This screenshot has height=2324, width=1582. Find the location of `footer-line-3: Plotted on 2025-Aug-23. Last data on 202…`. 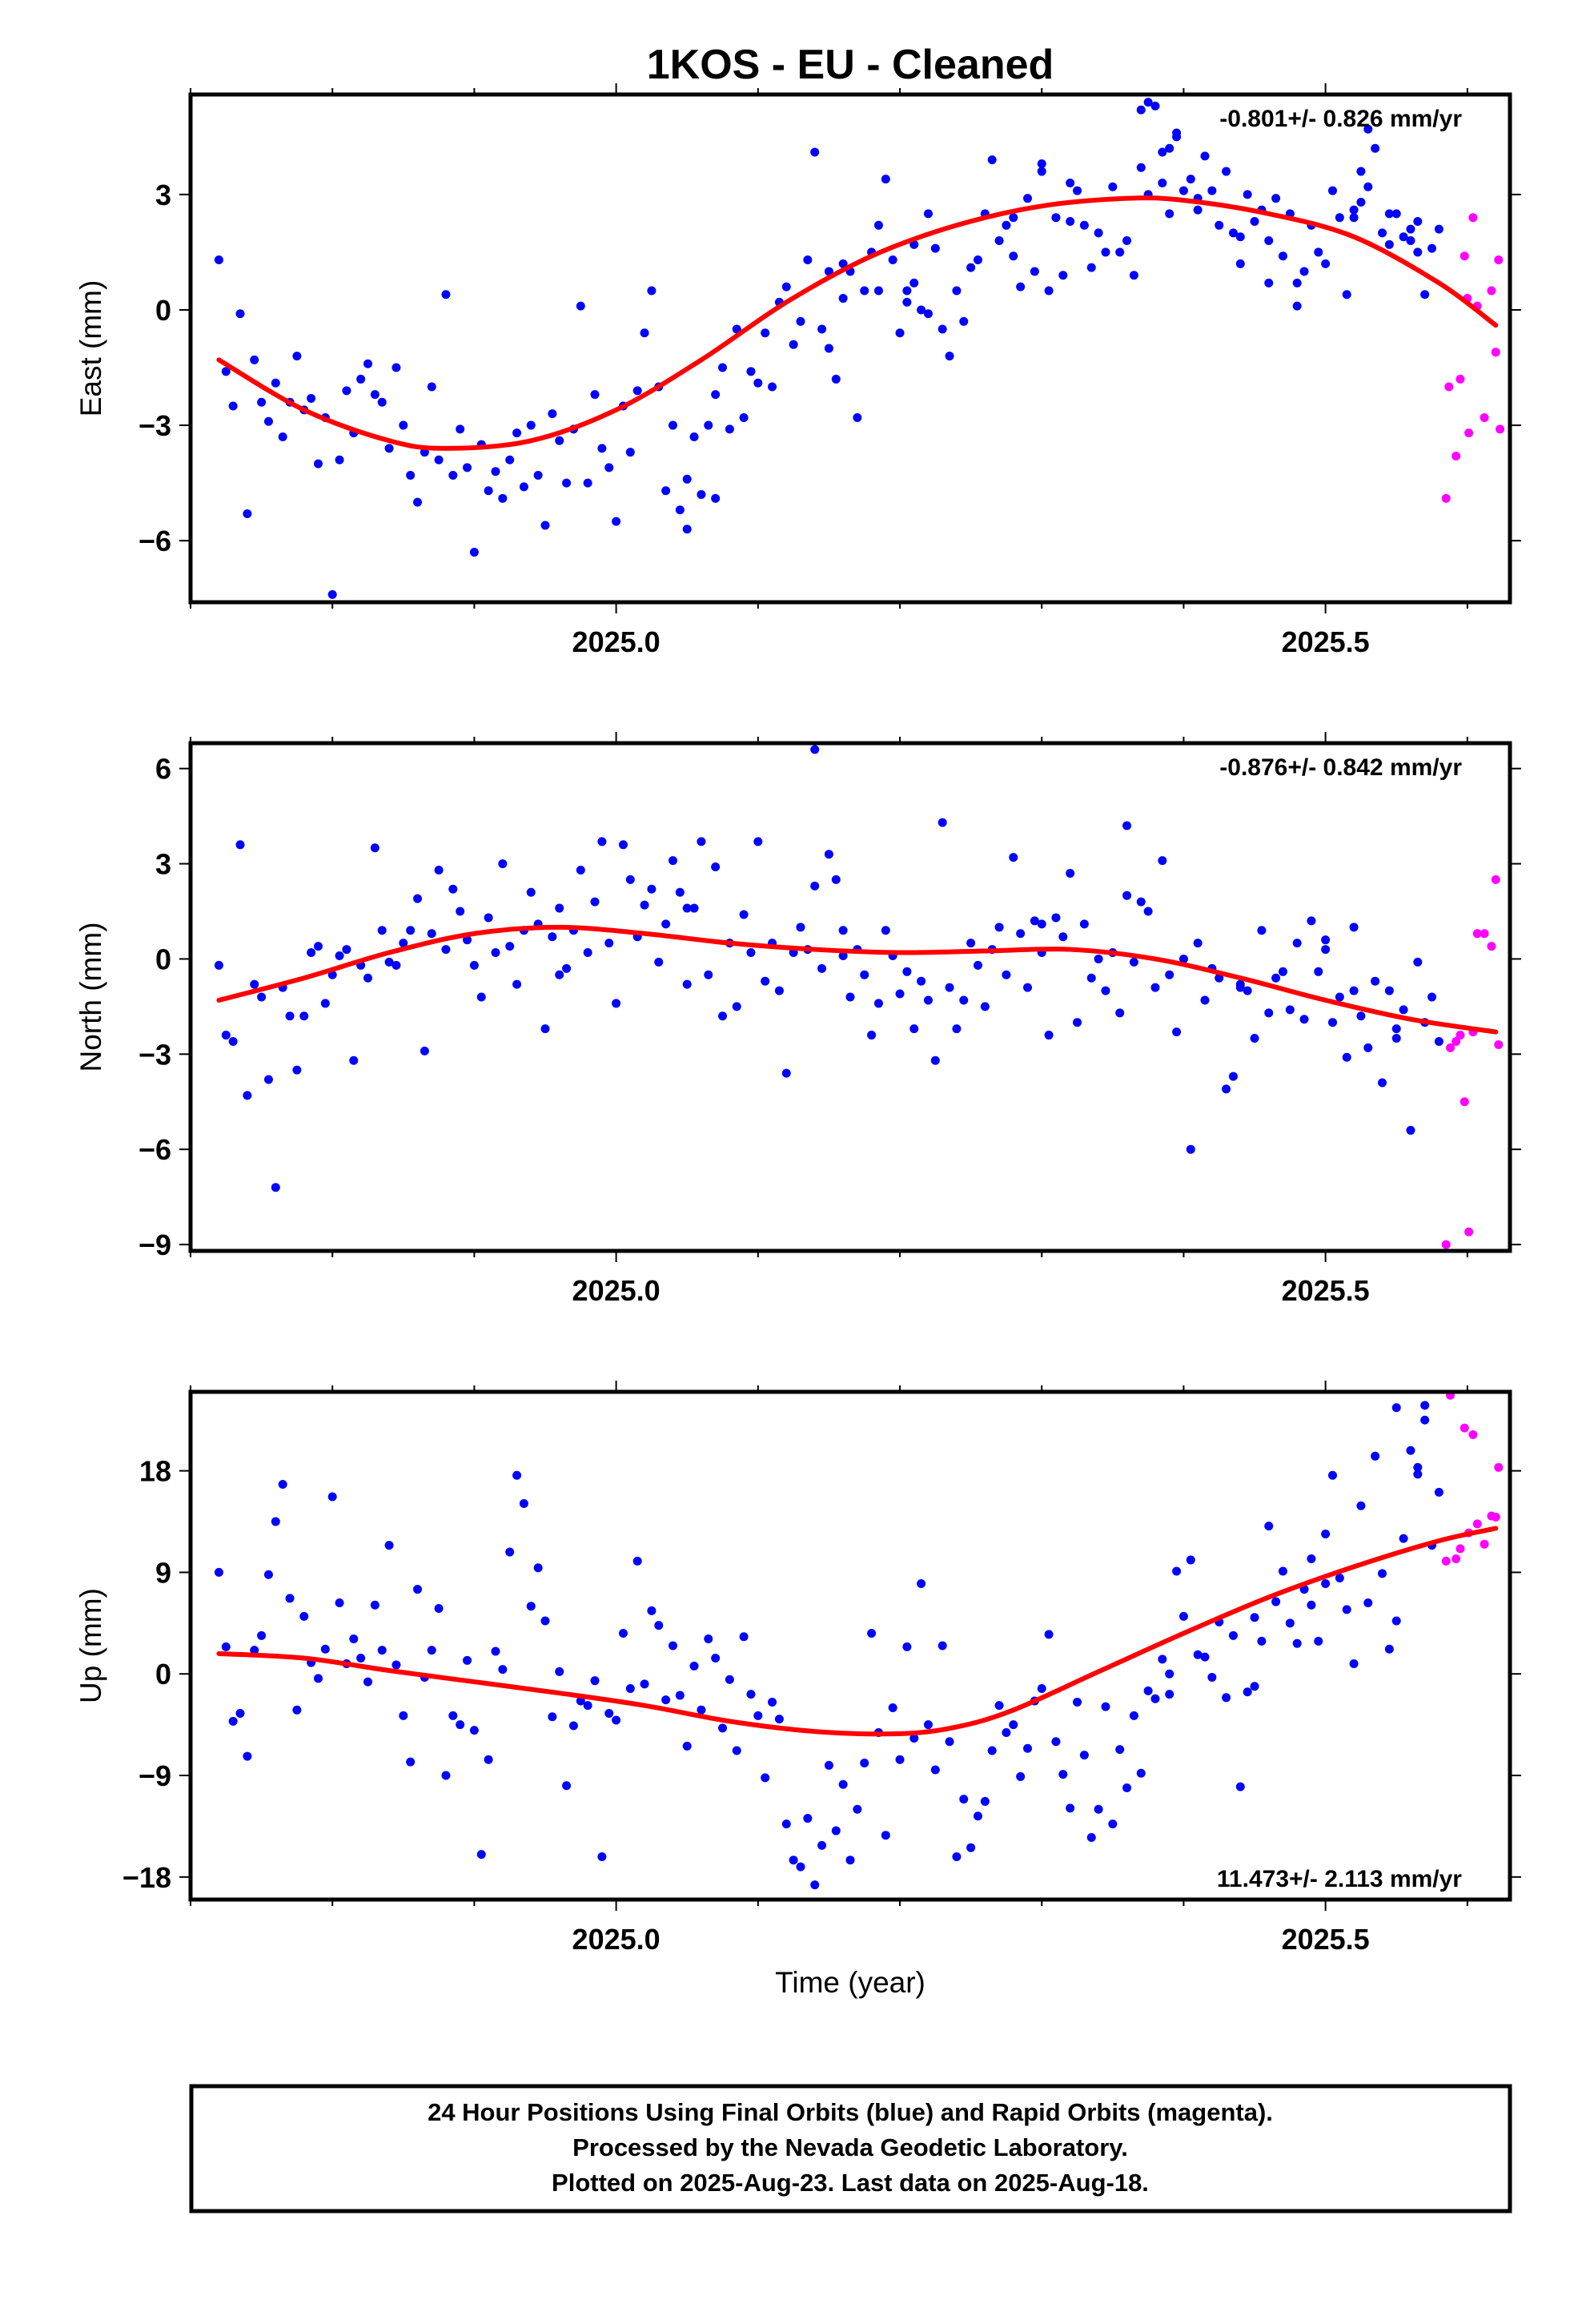

footer-line-3: Plotted on 2025-Aug-23. Last data on 202… is located at coordinates (850, 2183).